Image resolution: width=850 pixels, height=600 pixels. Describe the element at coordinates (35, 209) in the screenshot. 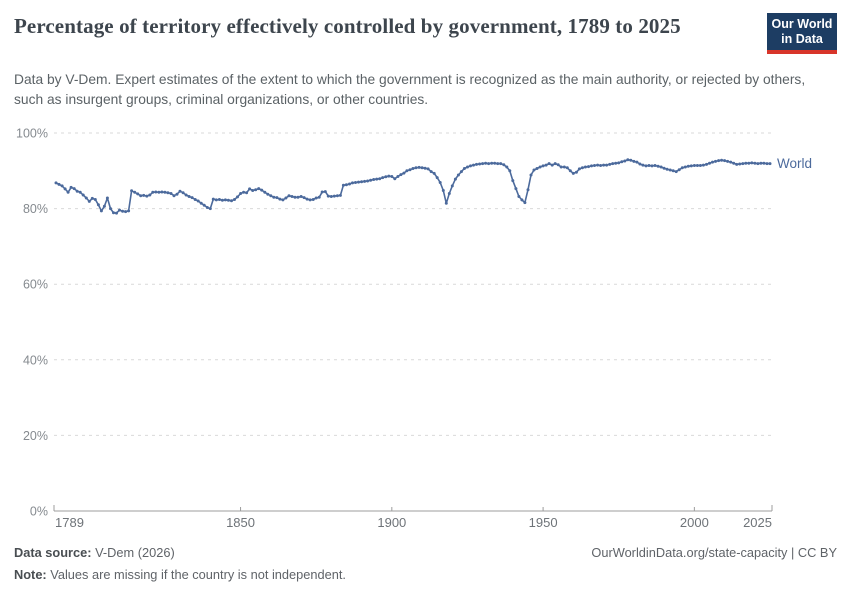

I see `y-axis-label: 80%` at that location.